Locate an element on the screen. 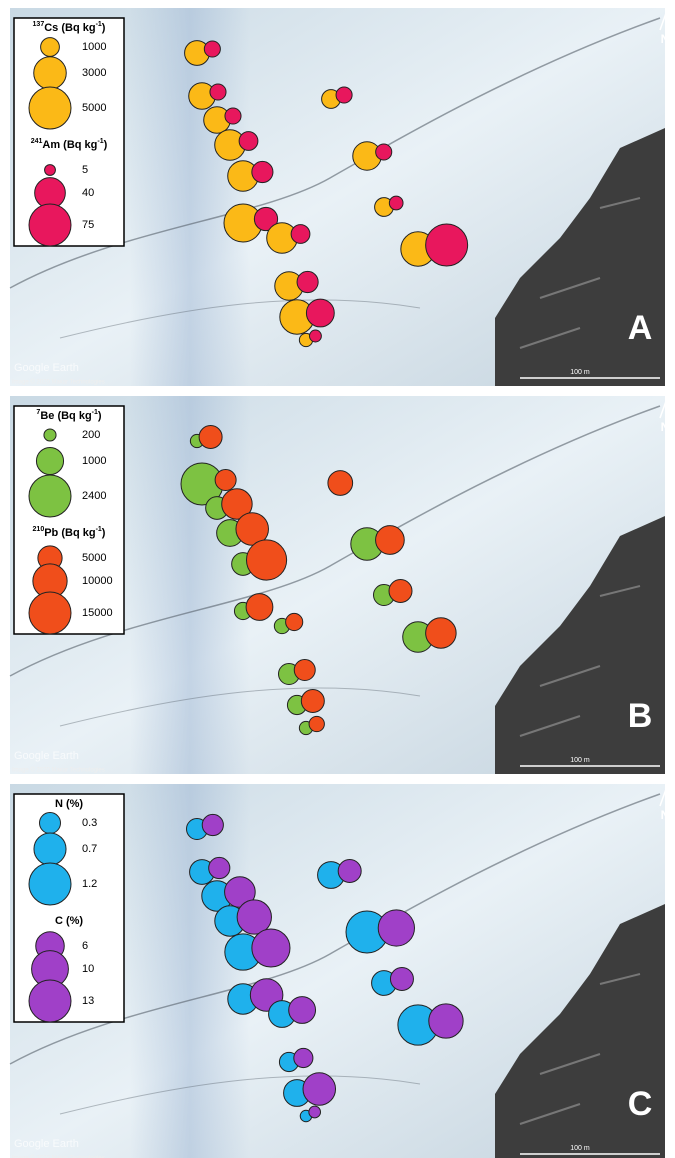  legend-label: 13 is located at coordinates (88, 1001).